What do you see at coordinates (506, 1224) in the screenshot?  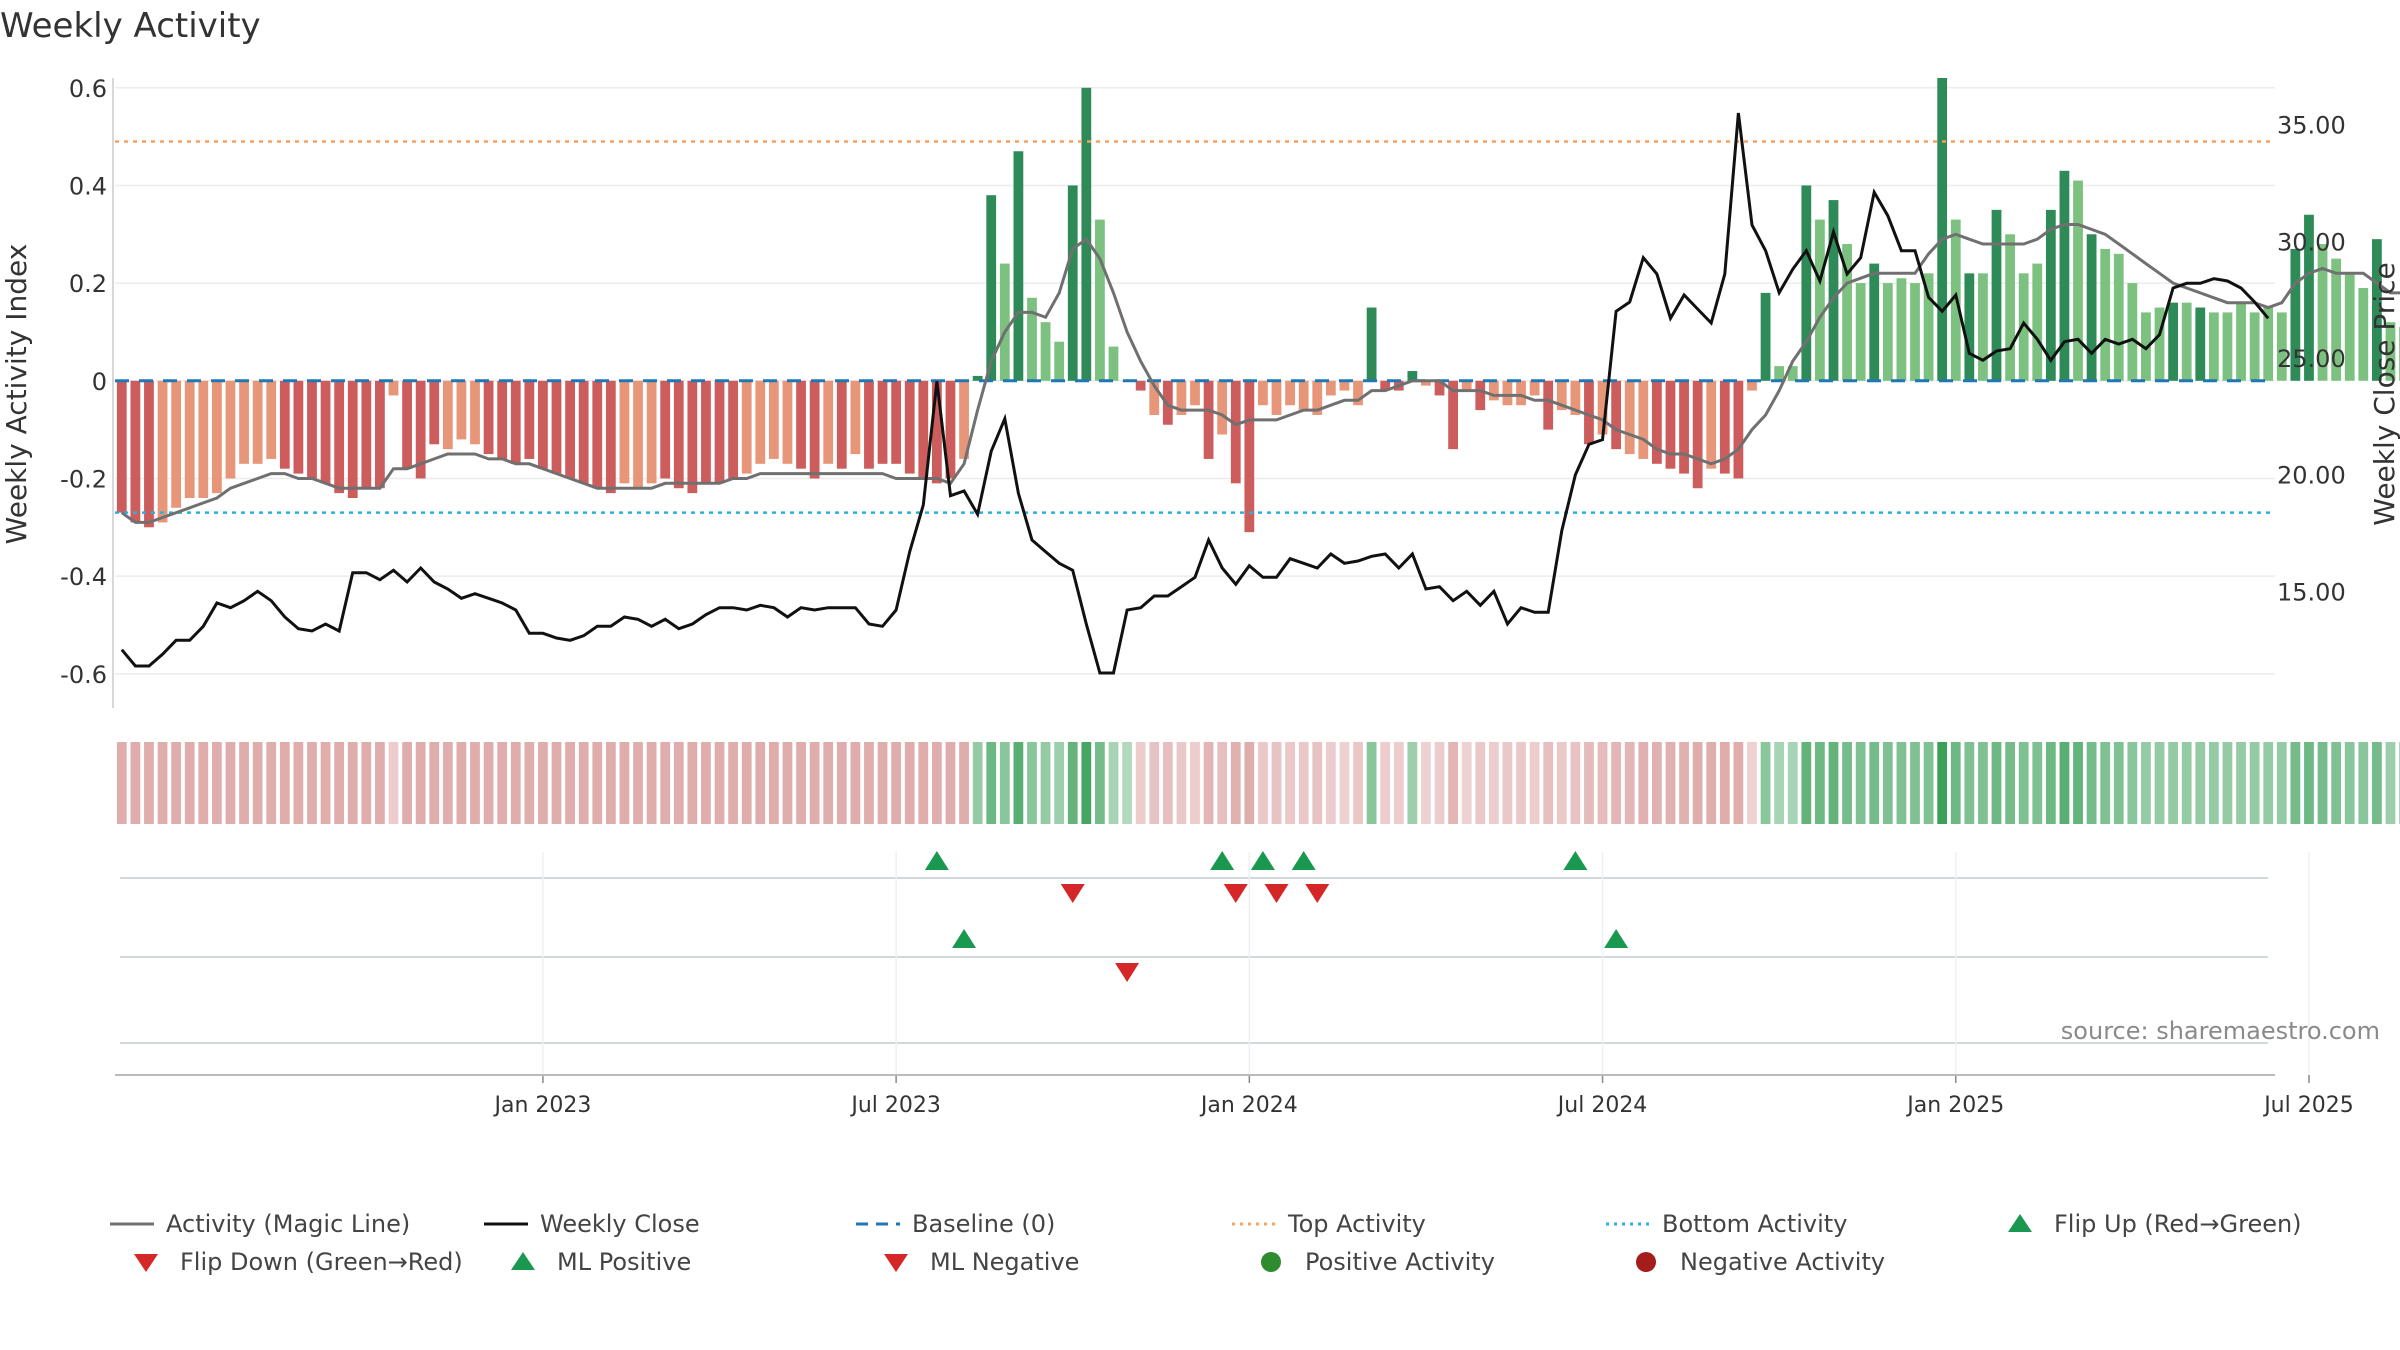 I see `legend-symbol-line-icon` at bounding box center [506, 1224].